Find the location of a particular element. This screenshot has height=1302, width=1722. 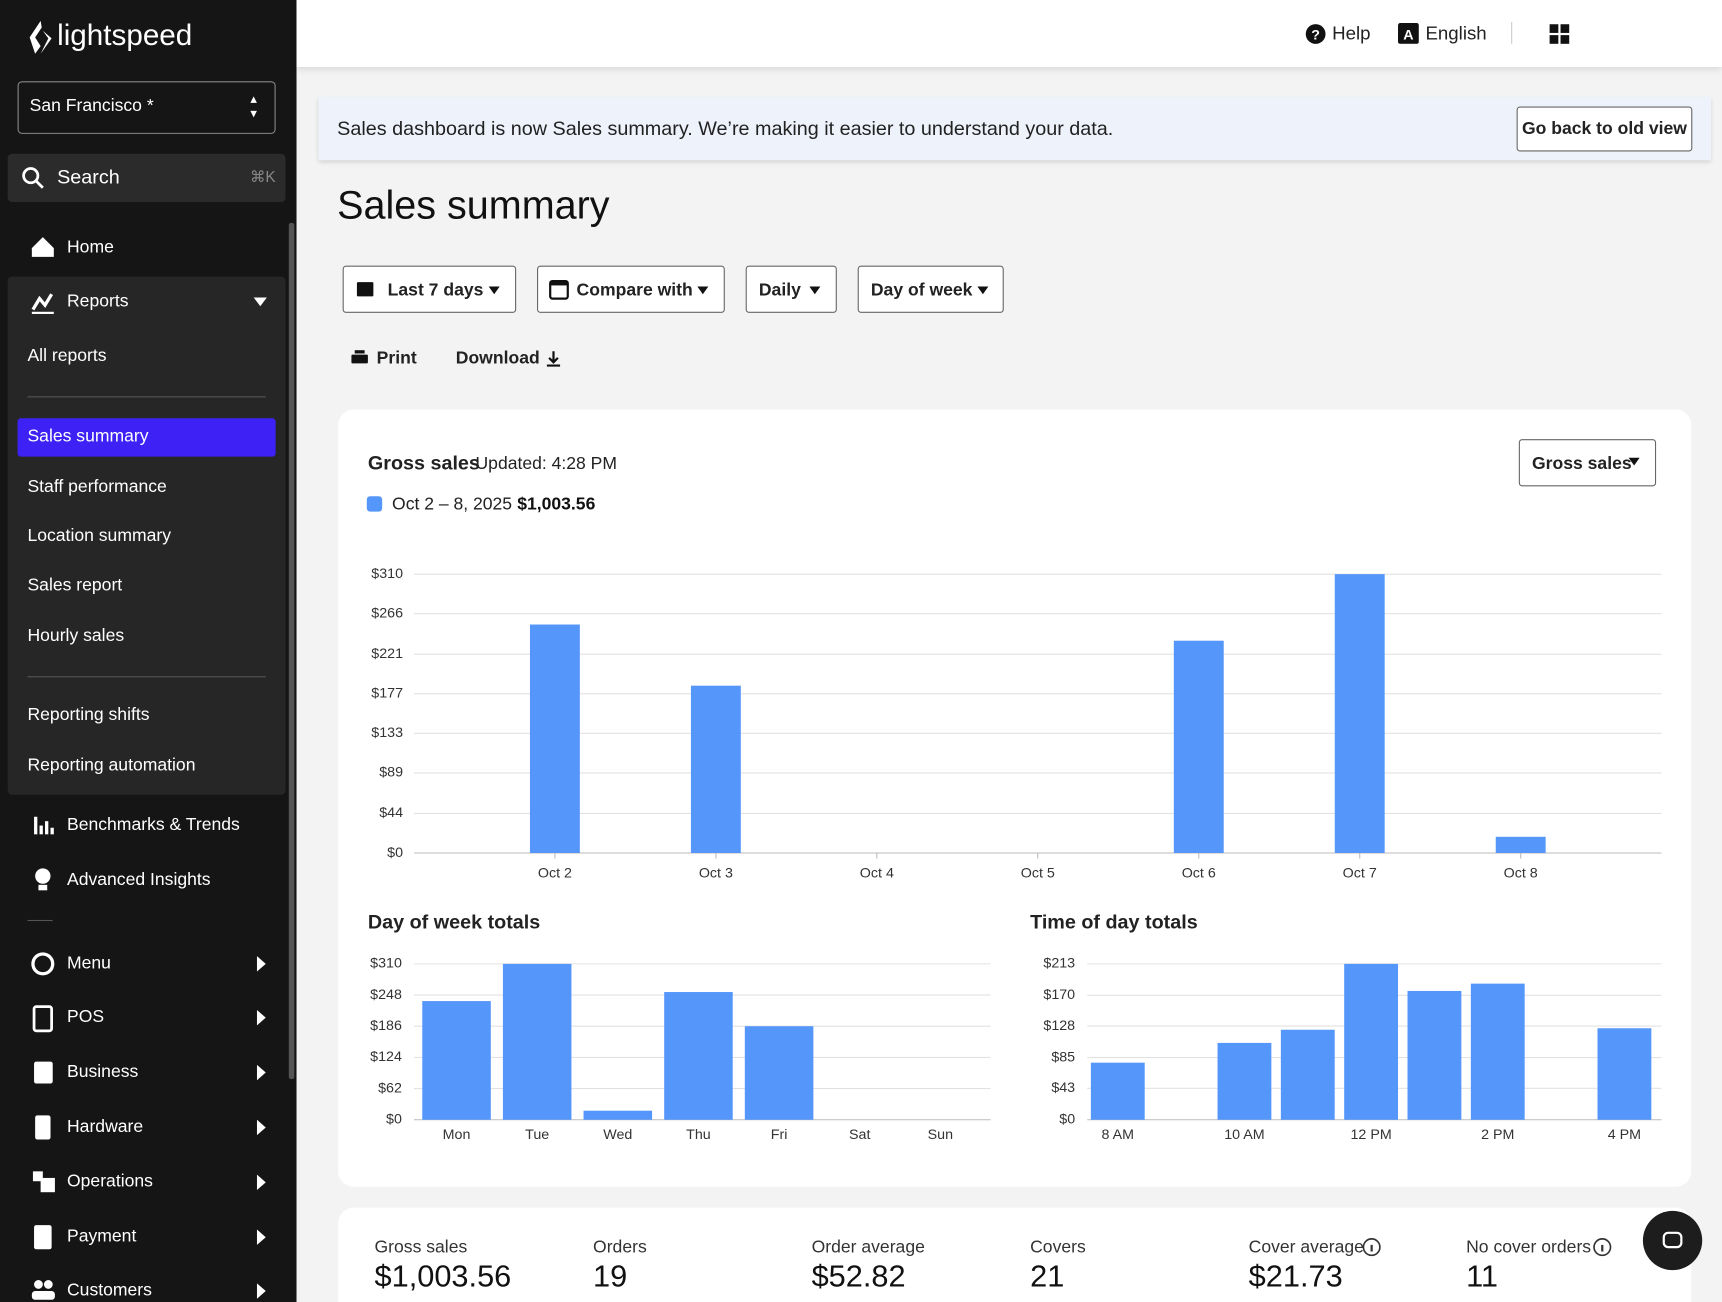

x-tick-label: 4 PM is located at coordinates (1624, 1135).